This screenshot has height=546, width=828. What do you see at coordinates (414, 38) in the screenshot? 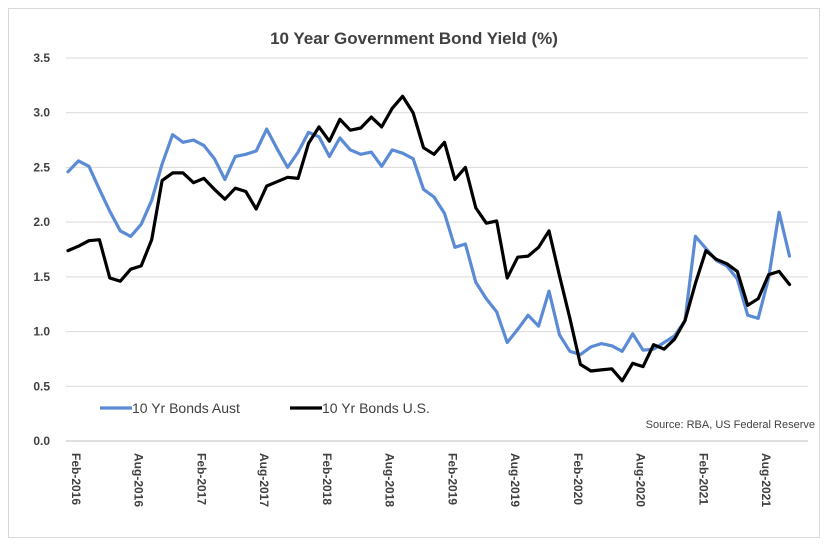
I see `chart-title: 10 Year Government Bond Yield (%)` at bounding box center [414, 38].